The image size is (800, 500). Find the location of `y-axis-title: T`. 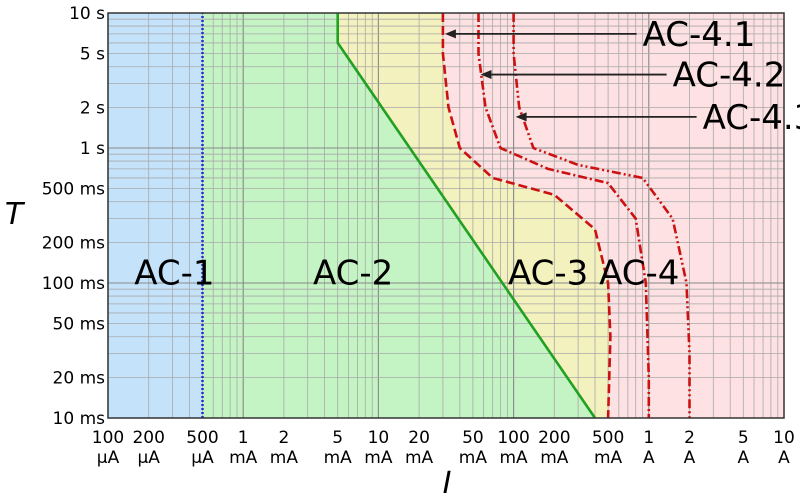

y-axis-title: T is located at coordinates (15, 214).